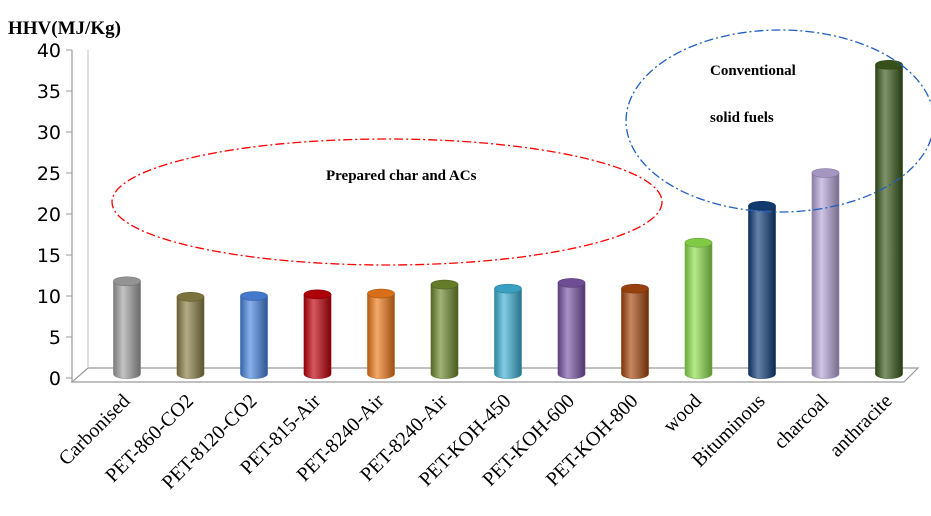 The height and width of the screenshot is (516, 931). What do you see at coordinates (778, 121) in the screenshot?
I see `conventional-fuels-ellipse` at bounding box center [778, 121].